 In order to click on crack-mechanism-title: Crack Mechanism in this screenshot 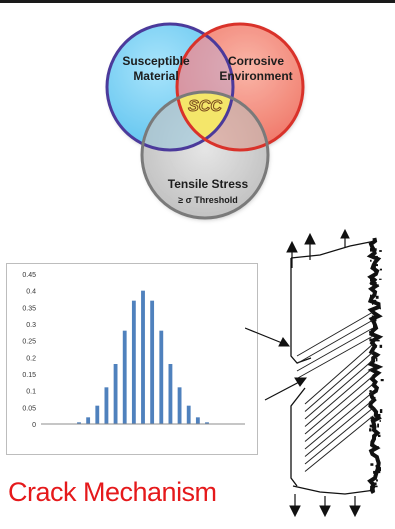, I will do `click(112, 492)`.